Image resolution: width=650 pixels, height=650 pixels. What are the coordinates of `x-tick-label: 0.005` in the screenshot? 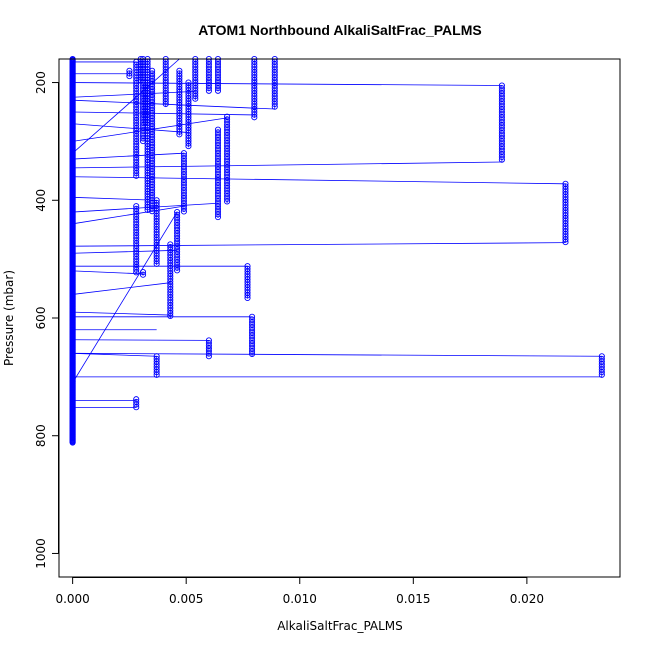 It's located at (186, 599).